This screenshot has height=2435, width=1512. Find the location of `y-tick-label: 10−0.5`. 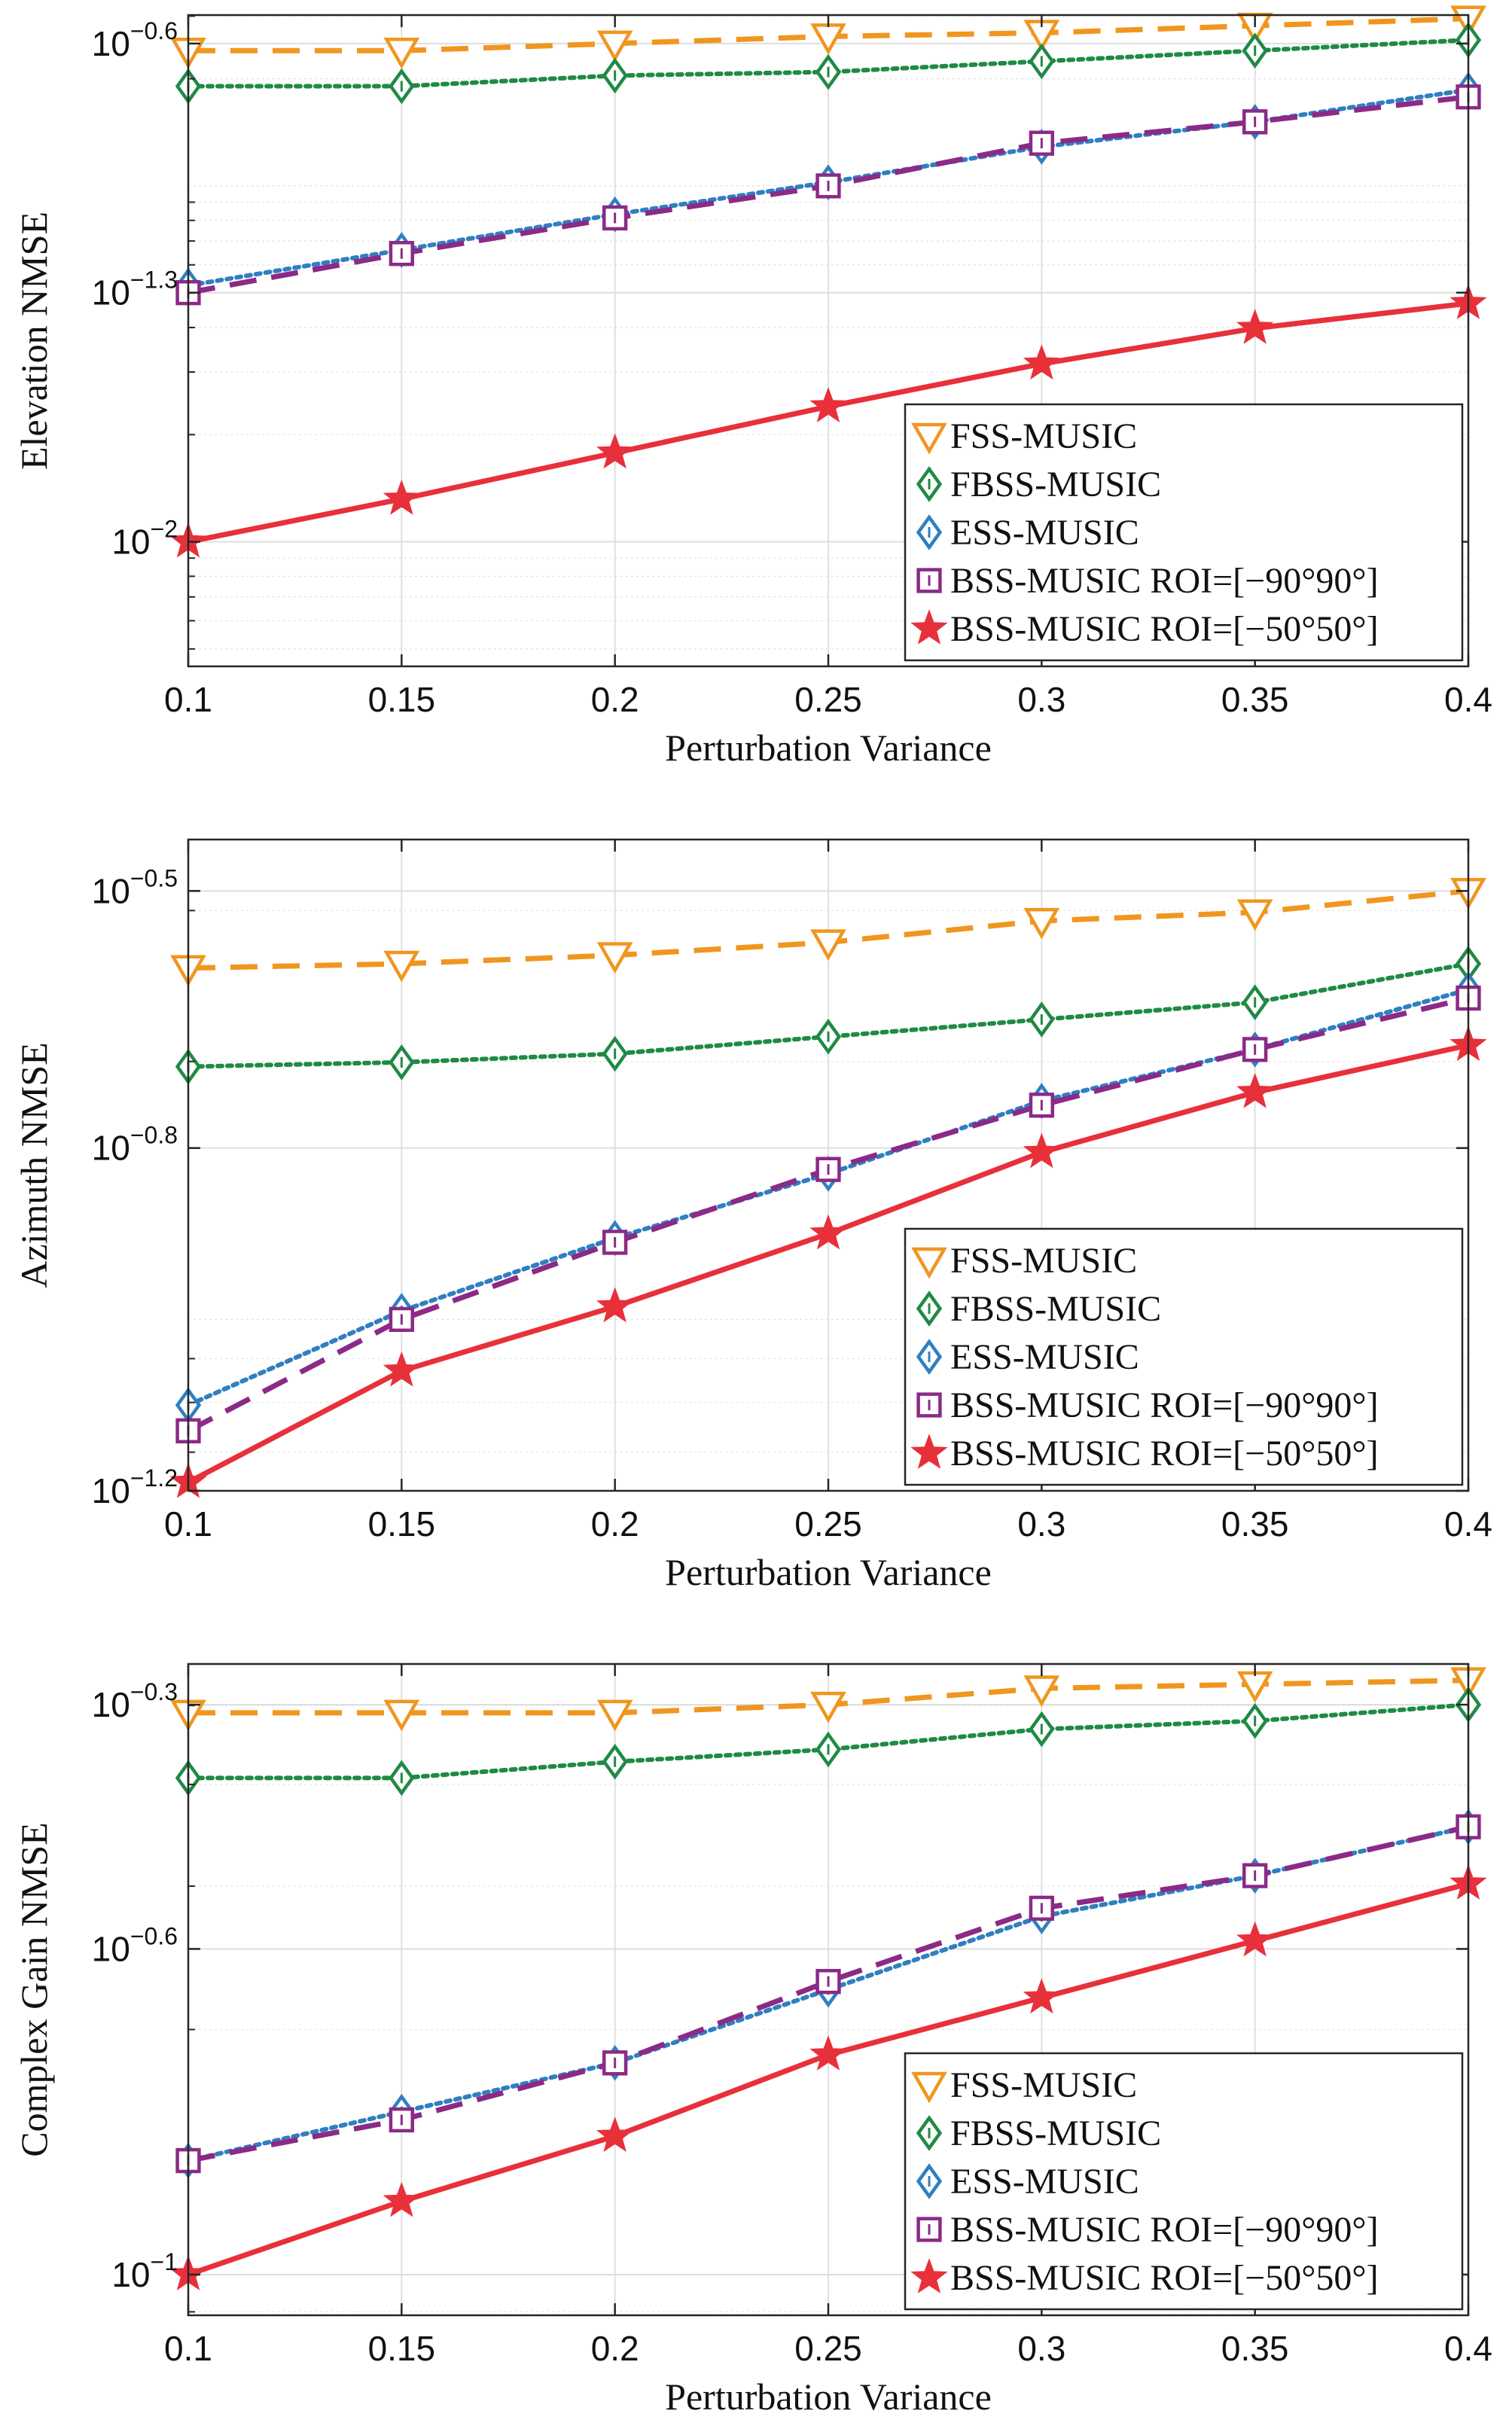

y-tick-label: 10−0.5 is located at coordinates (135, 887).